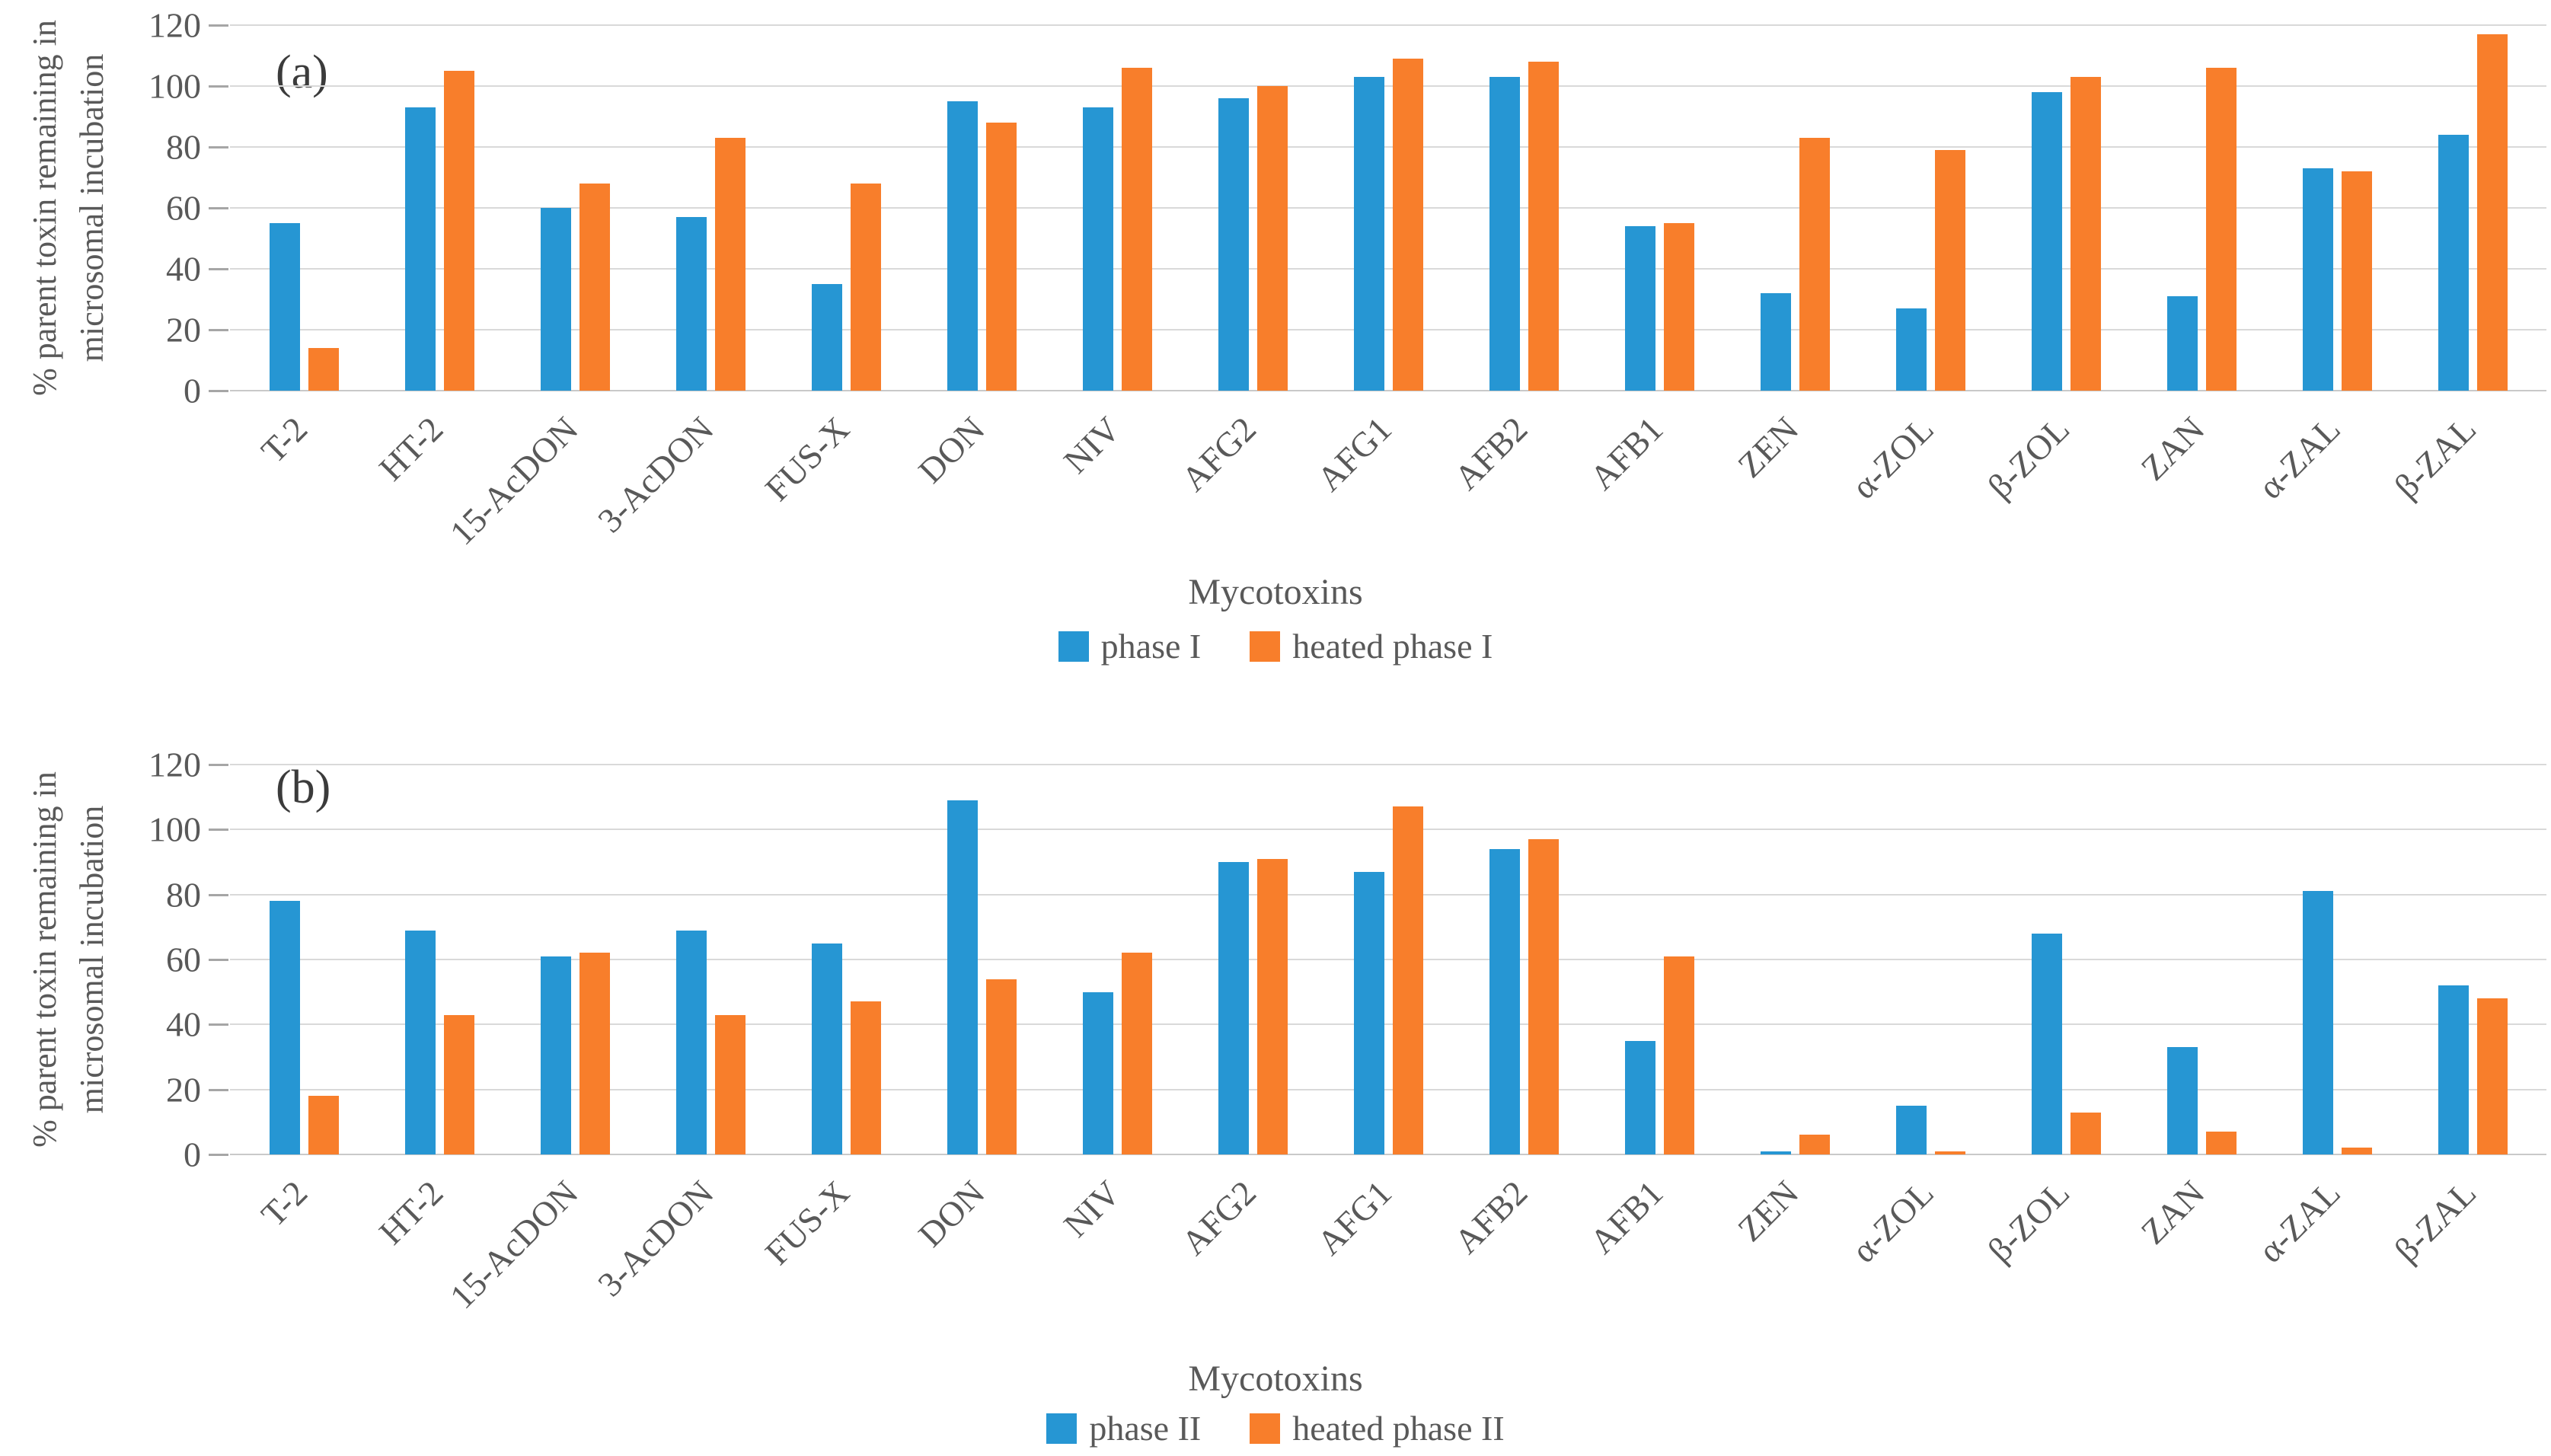 Image resolution: width=2551 pixels, height=1456 pixels. Describe the element at coordinates (594, 287) in the screenshot. I see `bar-15-AcDON-heated-phase-I` at that location.